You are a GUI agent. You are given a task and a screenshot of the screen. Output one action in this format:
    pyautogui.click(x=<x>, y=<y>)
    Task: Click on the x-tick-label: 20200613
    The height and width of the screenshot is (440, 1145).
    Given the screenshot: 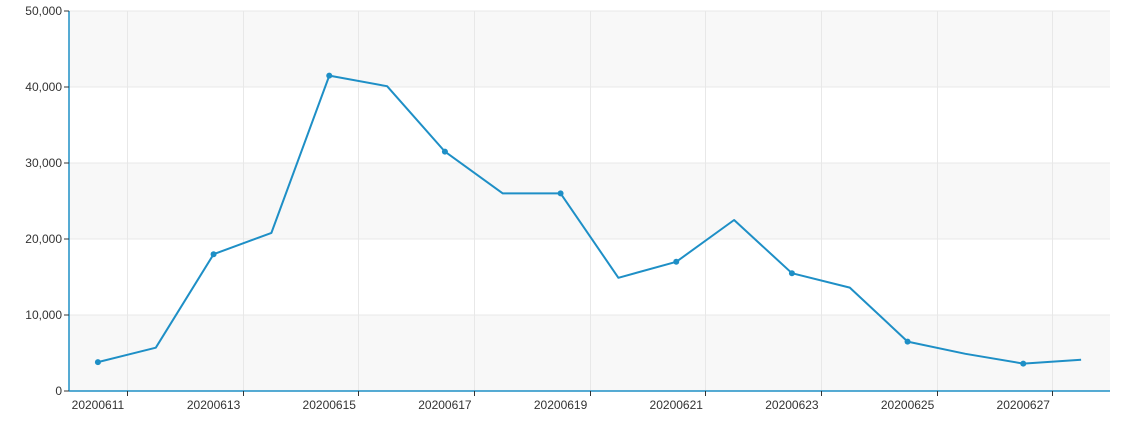 What is the action you would take?
    pyautogui.click(x=214, y=405)
    